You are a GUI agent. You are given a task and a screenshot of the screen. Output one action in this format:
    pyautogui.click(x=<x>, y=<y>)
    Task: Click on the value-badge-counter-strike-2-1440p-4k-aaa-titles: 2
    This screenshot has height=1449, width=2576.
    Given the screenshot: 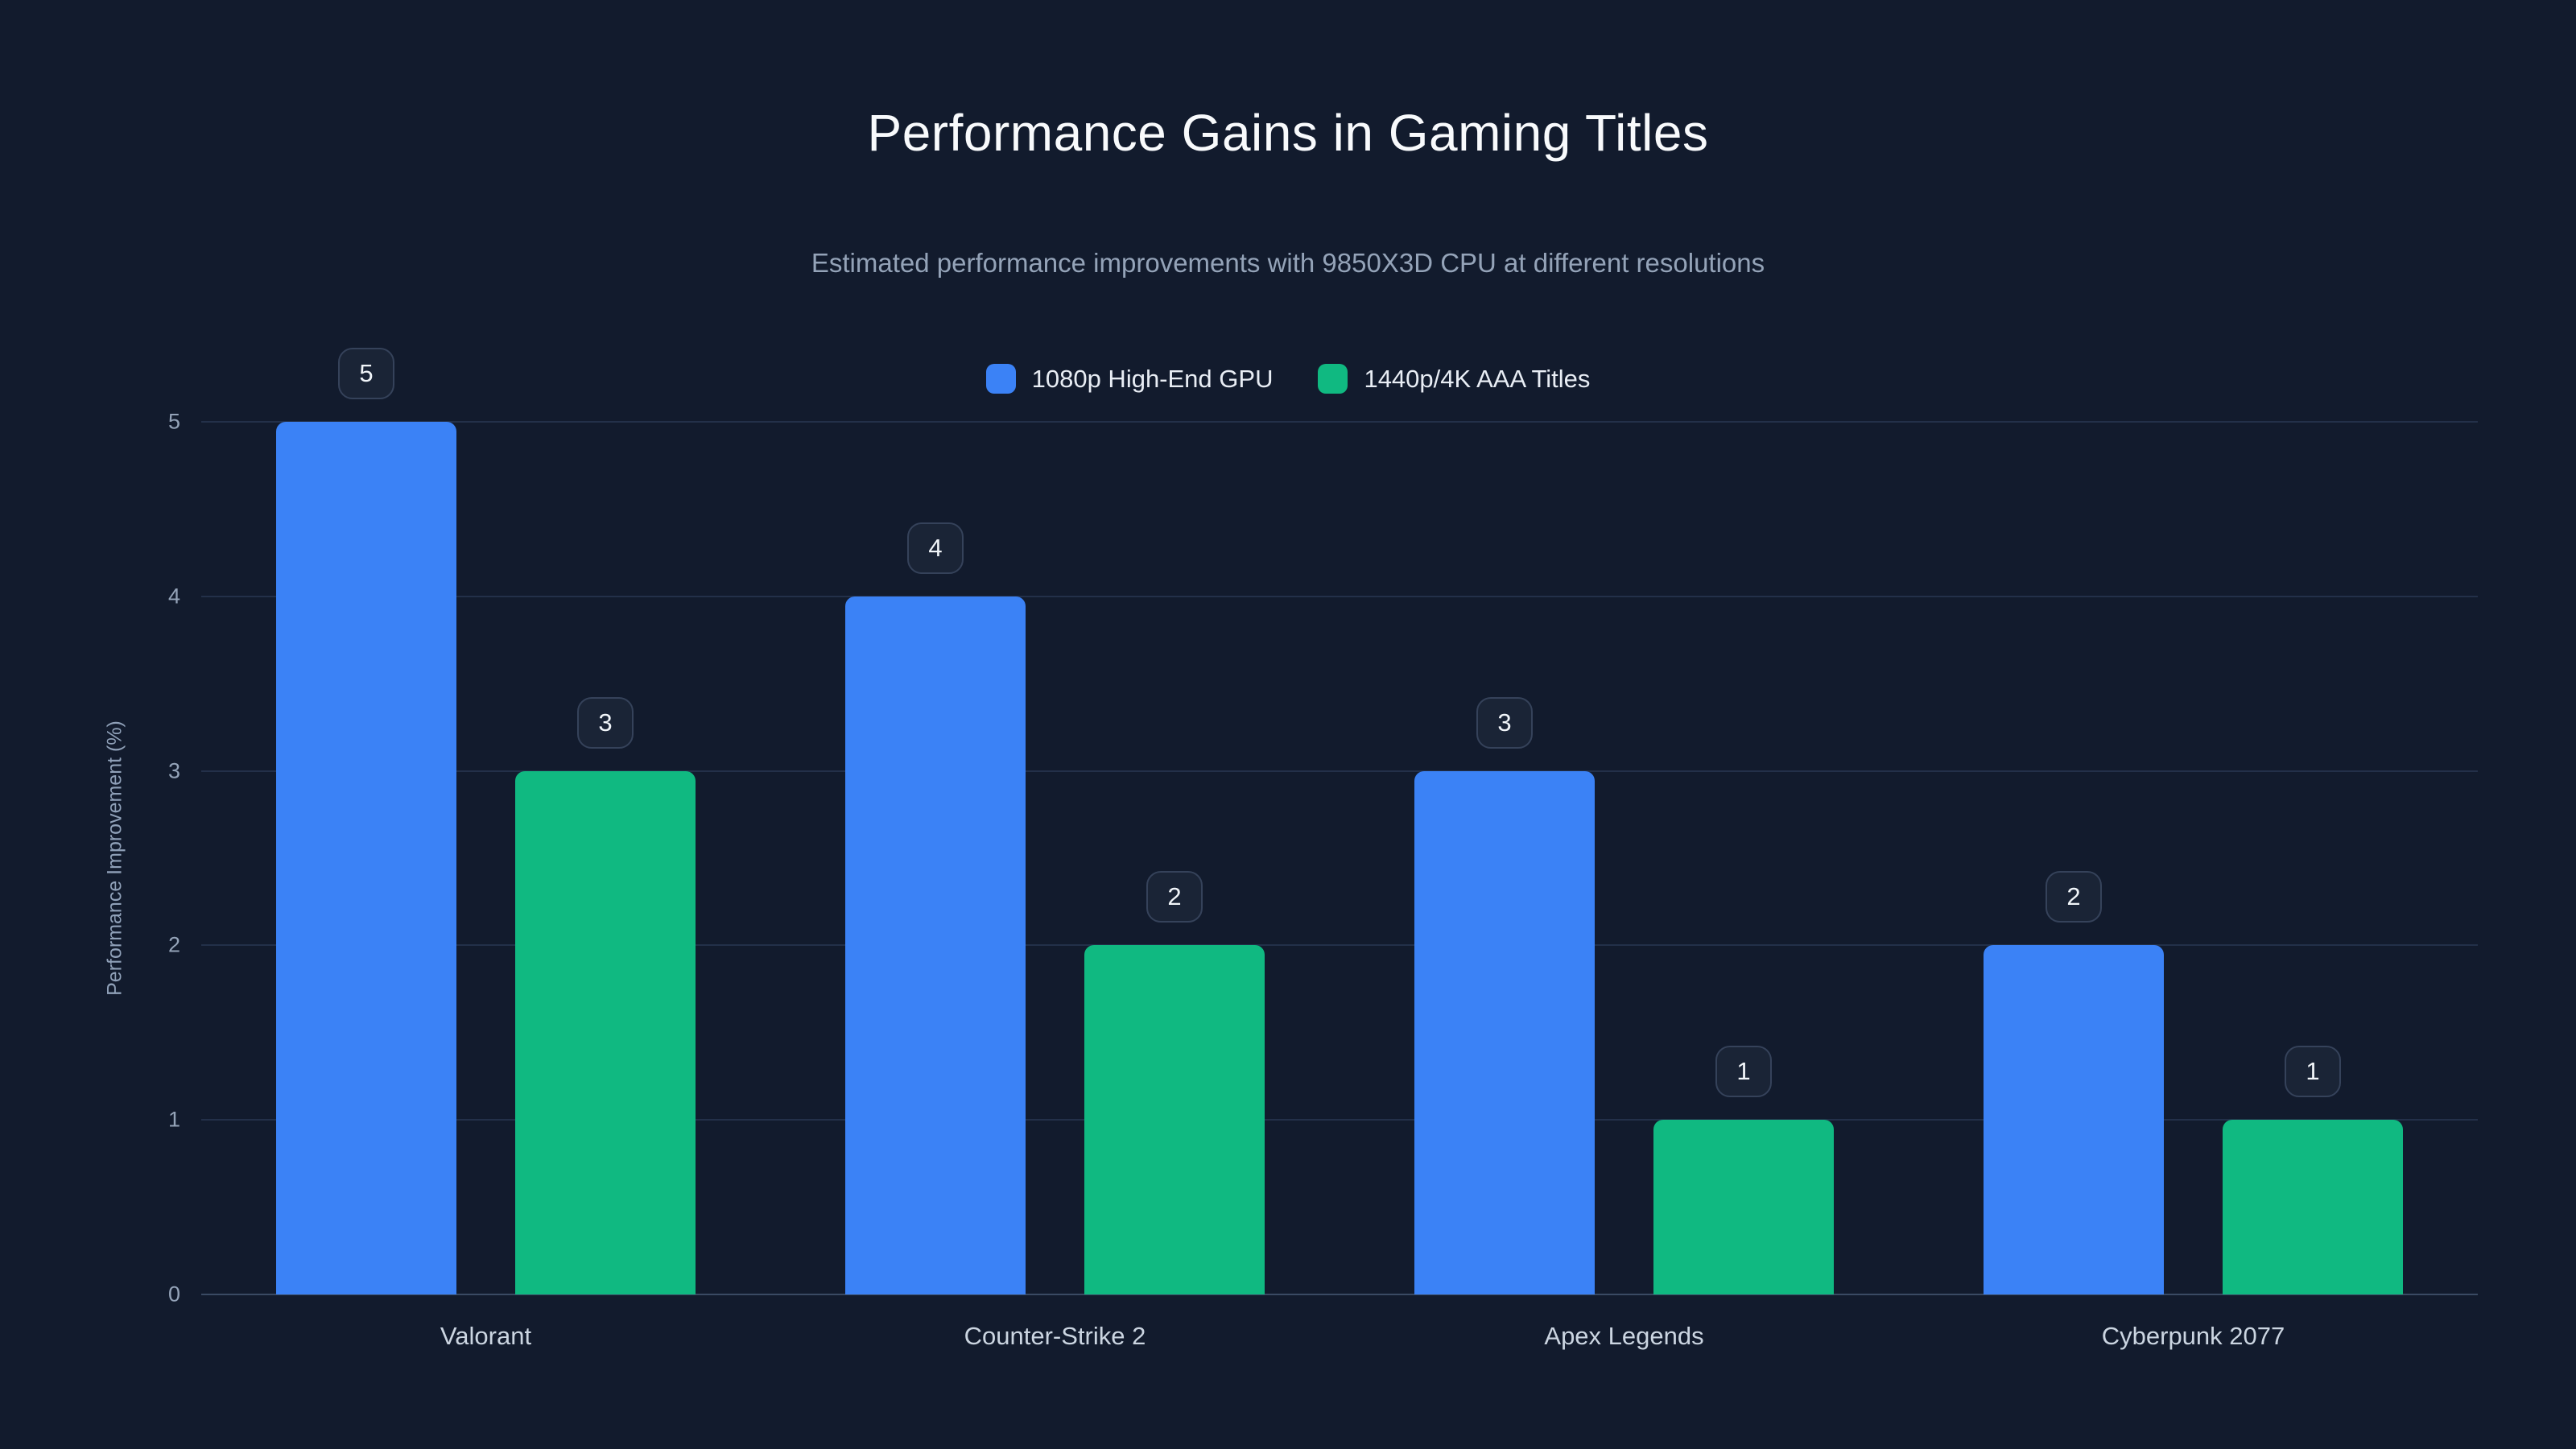 What is the action you would take?
    pyautogui.click(x=1174, y=897)
    